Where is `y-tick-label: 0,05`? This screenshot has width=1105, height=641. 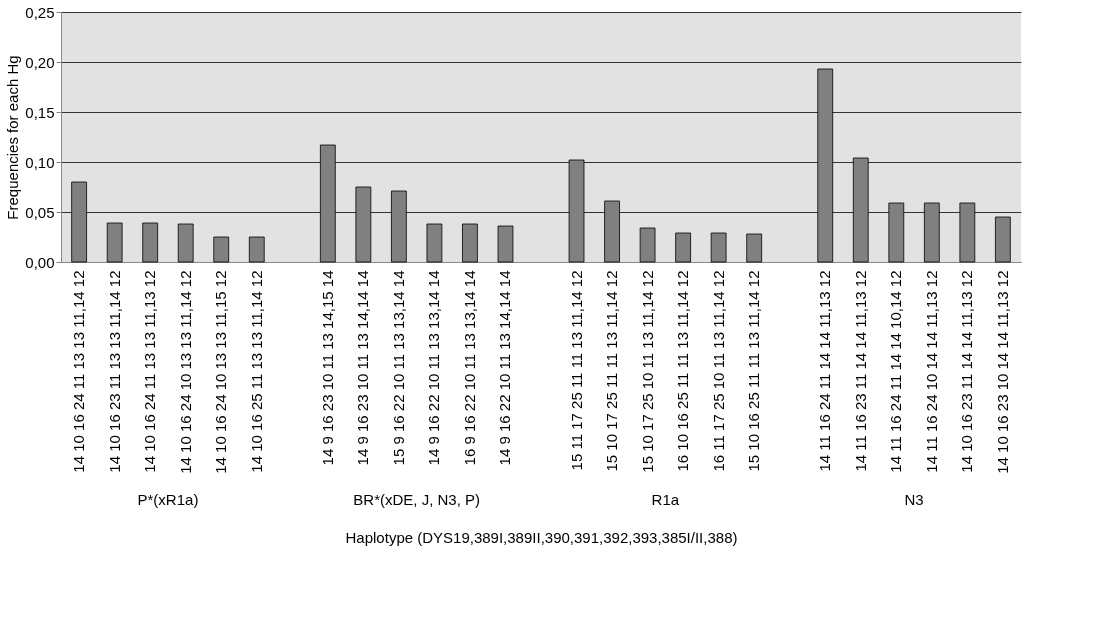
y-tick-label: 0,05 is located at coordinates (40, 212).